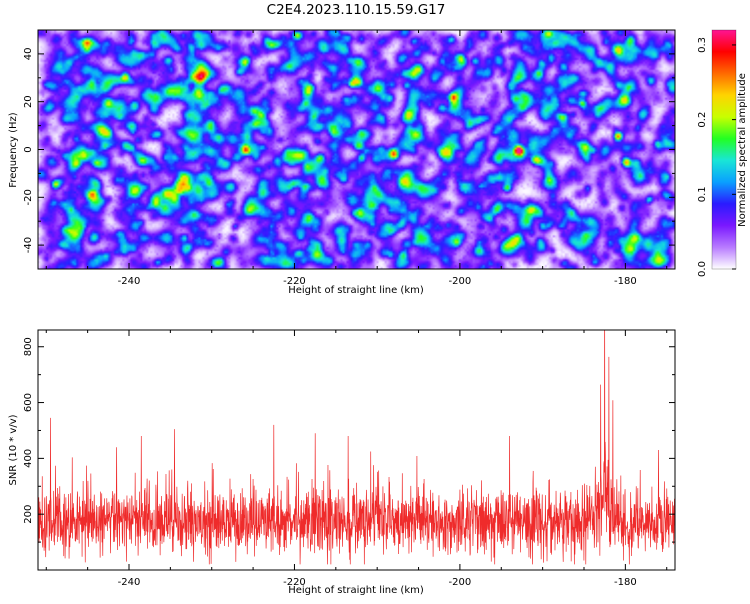 The width and height of the screenshot is (750, 604). What do you see at coordinates (294, 281) in the screenshot?
I see `heatmap-x-tick-label: -220` at bounding box center [294, 281].